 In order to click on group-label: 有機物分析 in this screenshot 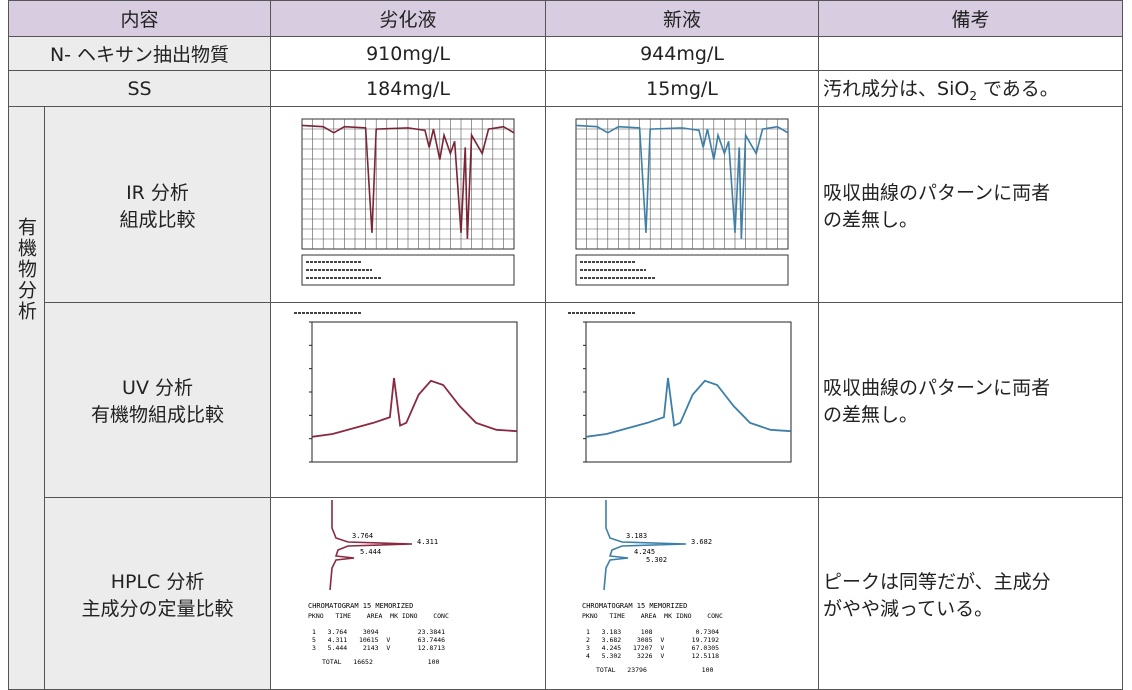, I will do `click(26, 269)`.